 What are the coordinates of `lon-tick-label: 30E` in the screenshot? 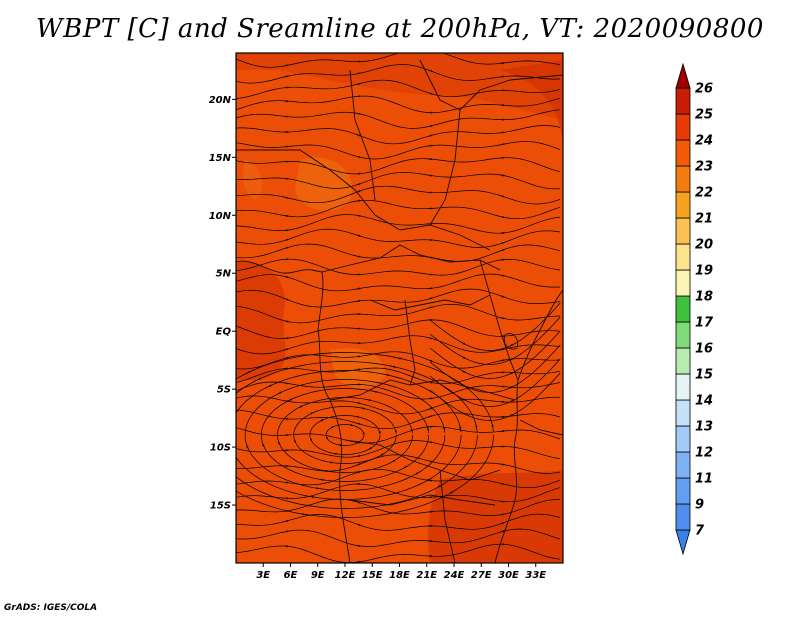 It's located at (508, 575).